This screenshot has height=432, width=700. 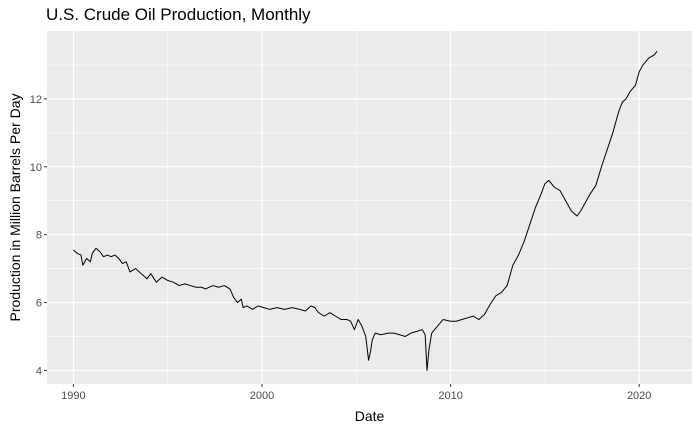 I want to click on x-tick-label: 1990, so click(x=73, y=396).